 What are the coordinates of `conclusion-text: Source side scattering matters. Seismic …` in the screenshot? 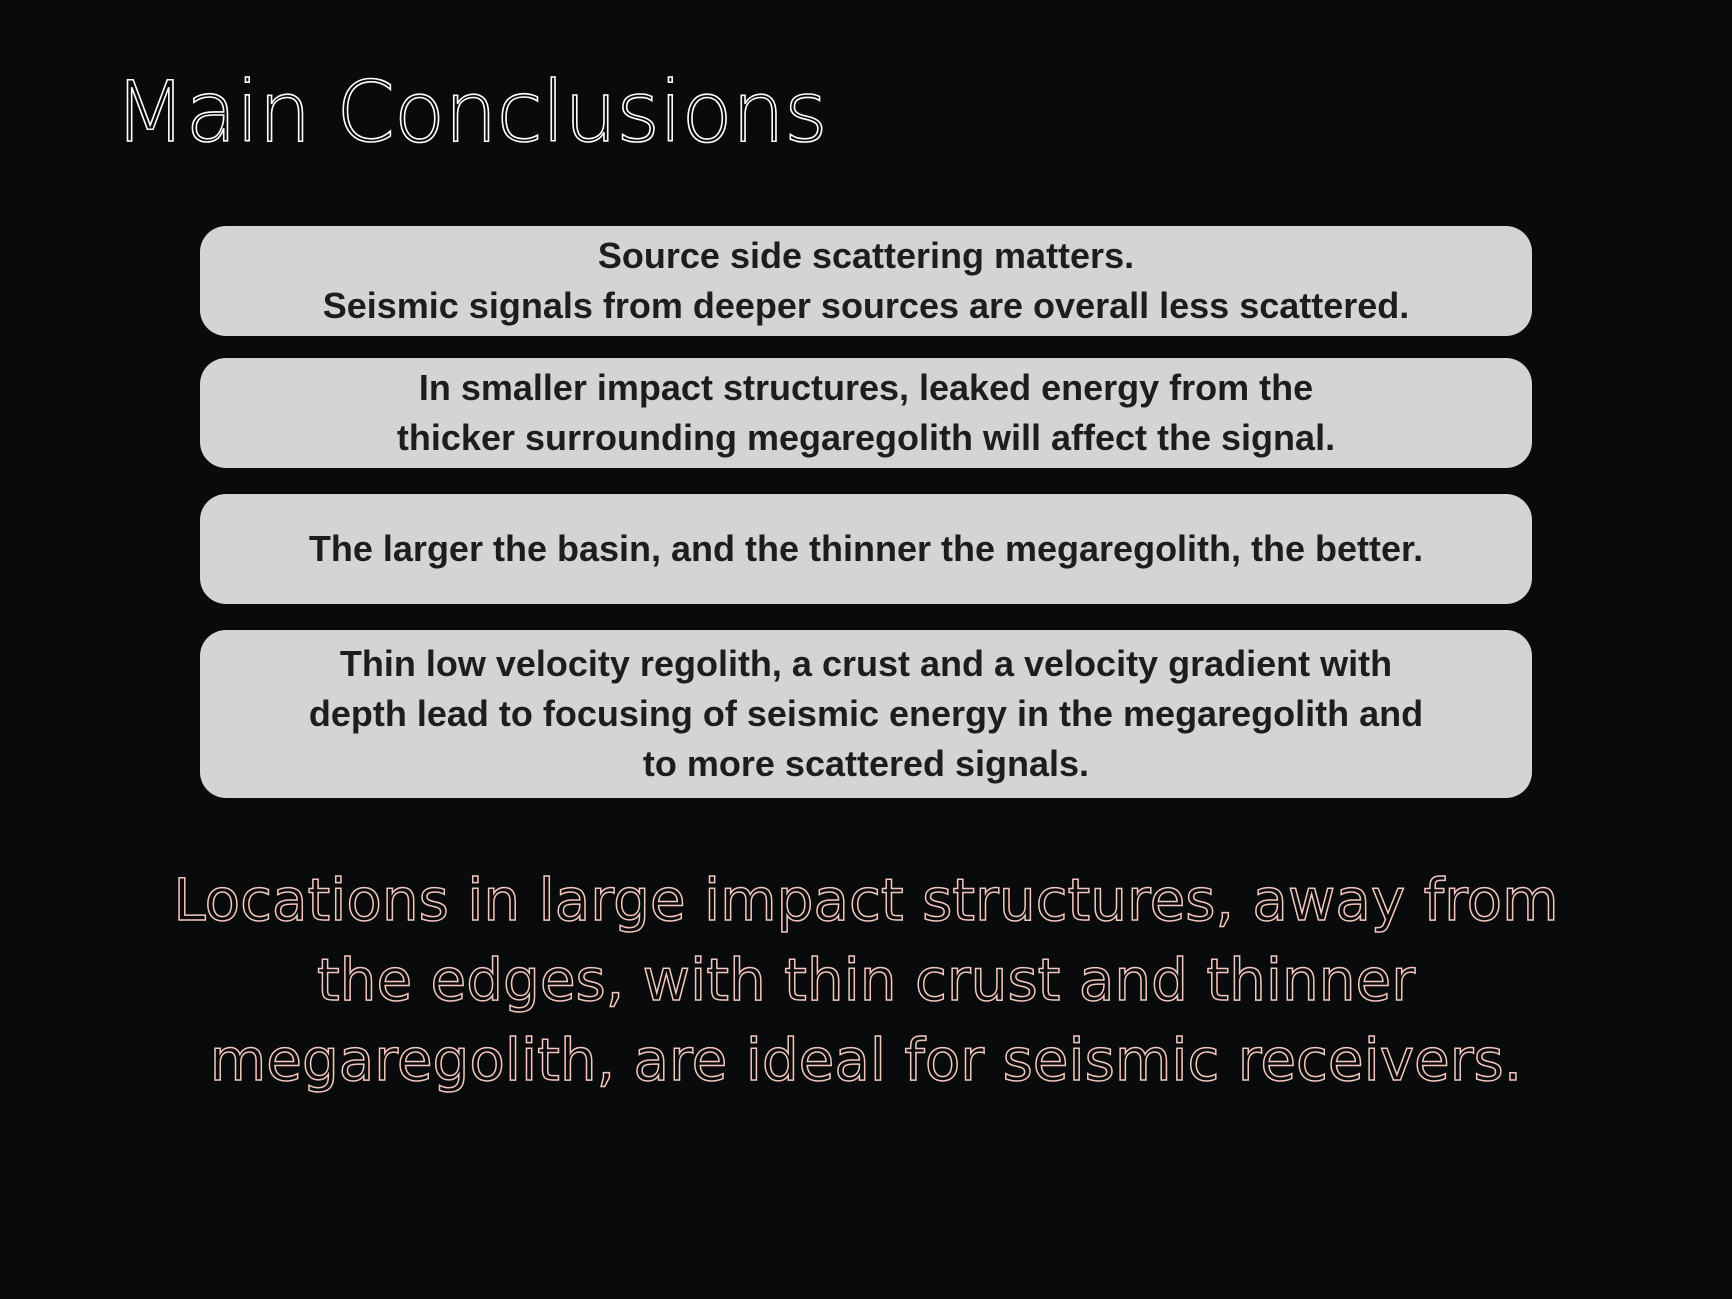 It's located at (866, 280).